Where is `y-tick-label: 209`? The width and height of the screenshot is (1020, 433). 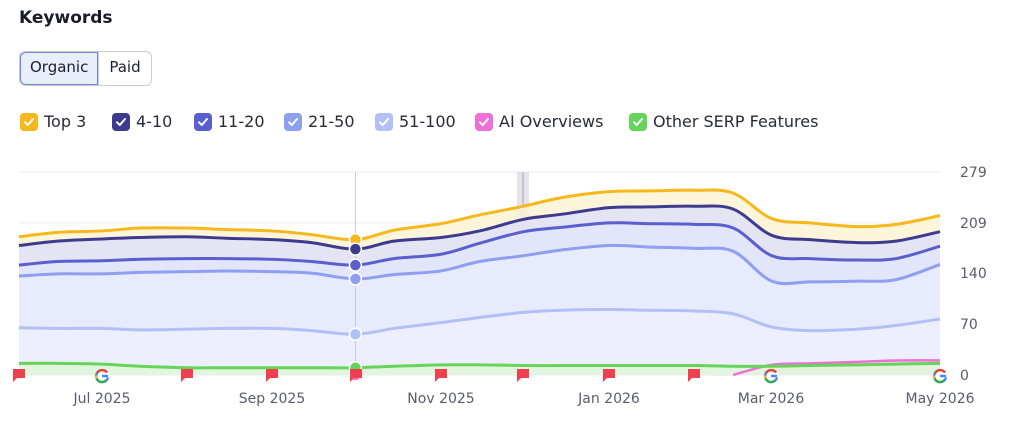 y-tick-label: 209 is located at coordinates (973, 224).